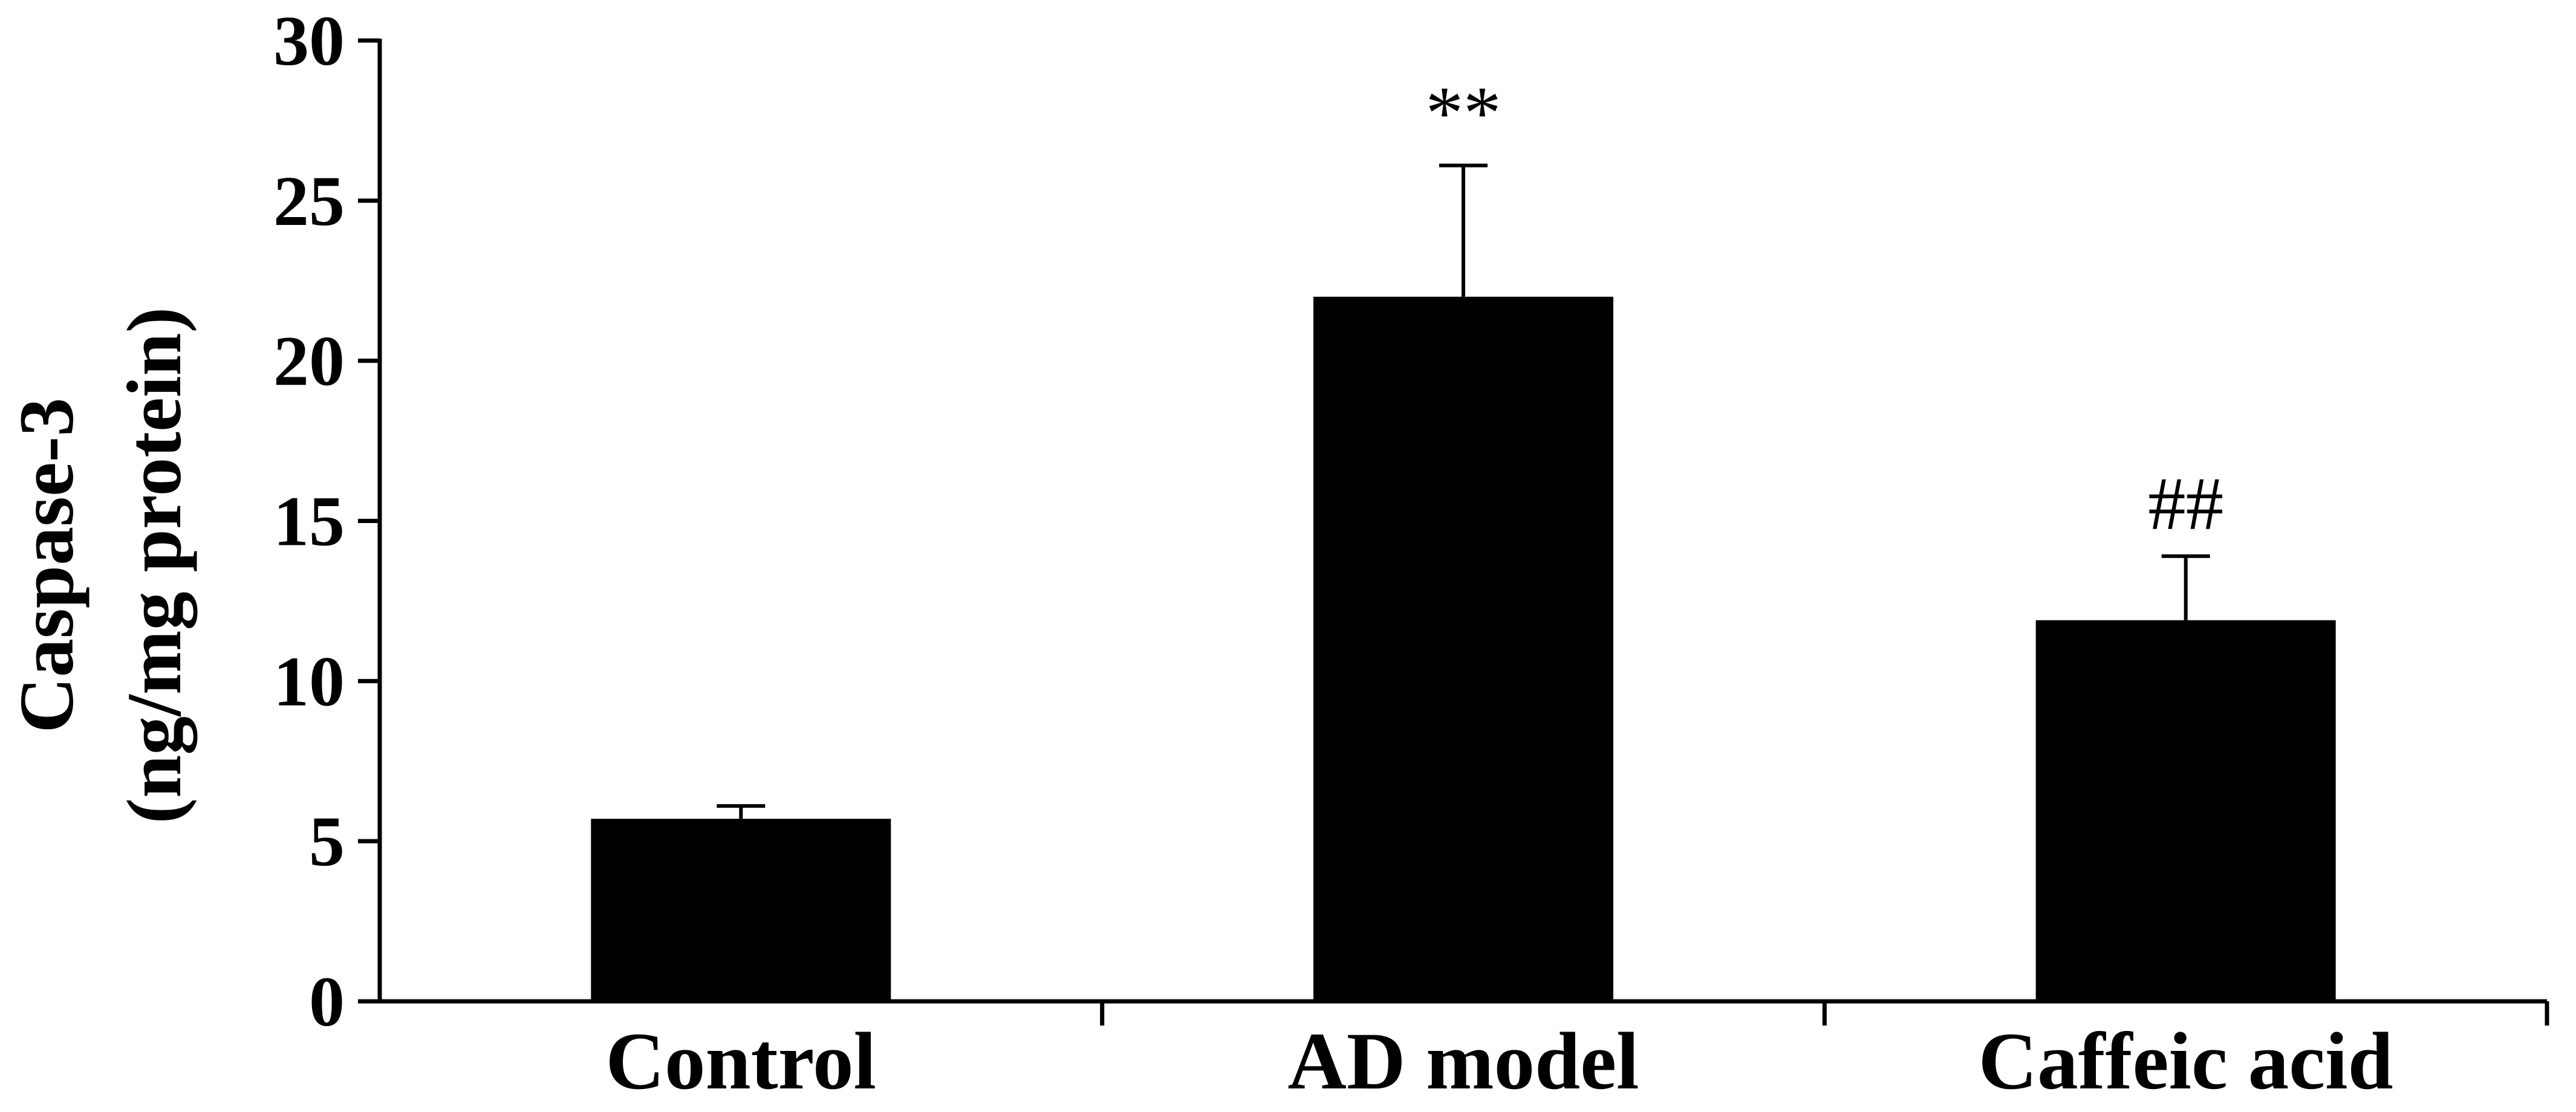 This screenshot has width=2576, height=1112. Describe the element at coordinates (1463, 1061) in the screenshot. I see `x-tick-label-1: AD model` at that location.